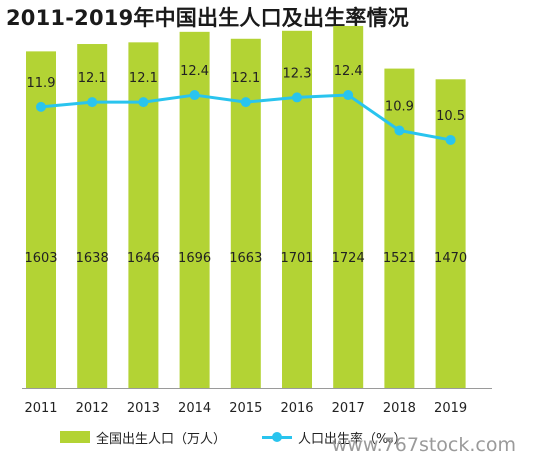 The image size is (534, 466). Describe the element at coordinates (399, 258) in the screenshot. I see `bar-value-label: 1521` at that location.